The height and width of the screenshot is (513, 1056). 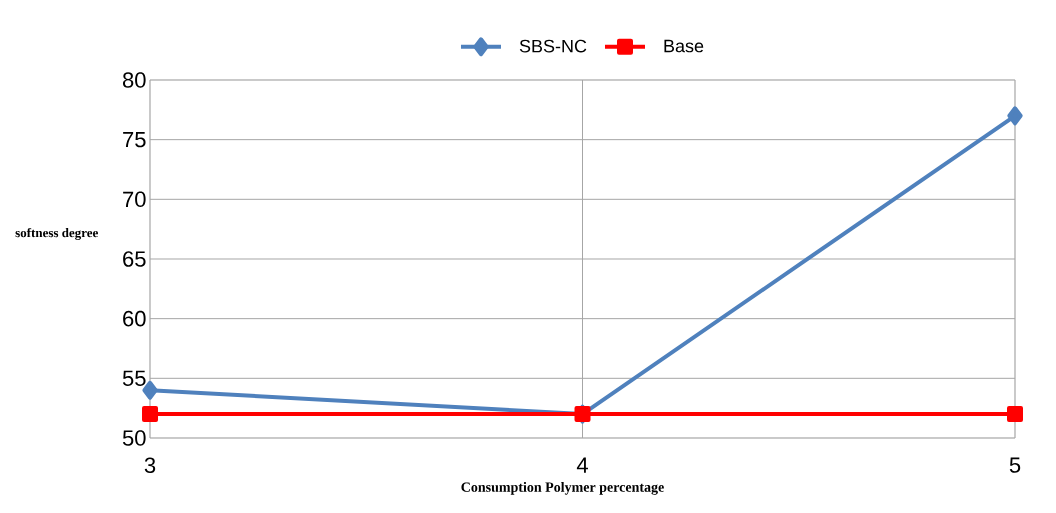 What do you see at coordinates (56, 233) in the screenshot?
I see `y-axis-title: softness degree` at bounding box center [56, 233].